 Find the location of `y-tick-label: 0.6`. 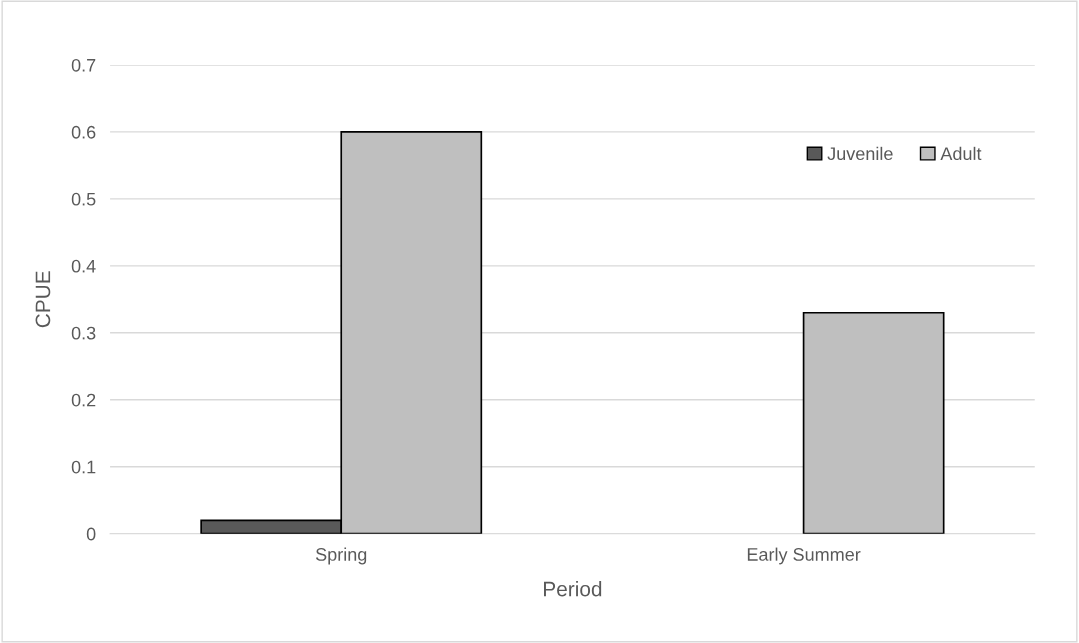

y-tick-label: 0.6 is located at coordinates (83, 132).